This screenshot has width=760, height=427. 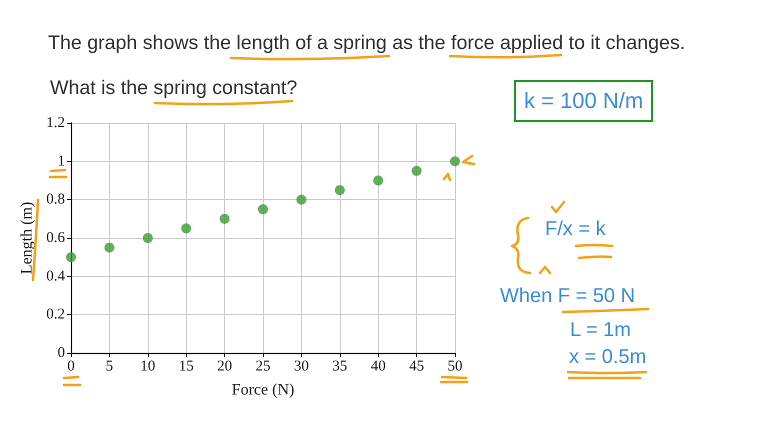 What do you see at coordinates (416, 366) in the screenshot?
I see `x-tick-label: 45` at bounding box center [416, 366].